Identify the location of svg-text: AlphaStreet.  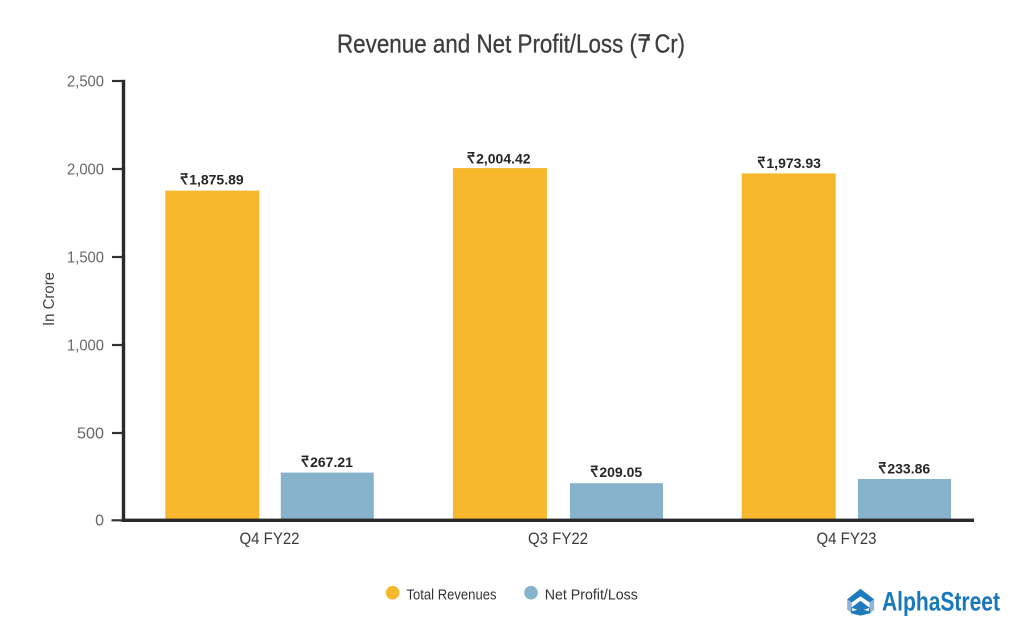
(941, 602).